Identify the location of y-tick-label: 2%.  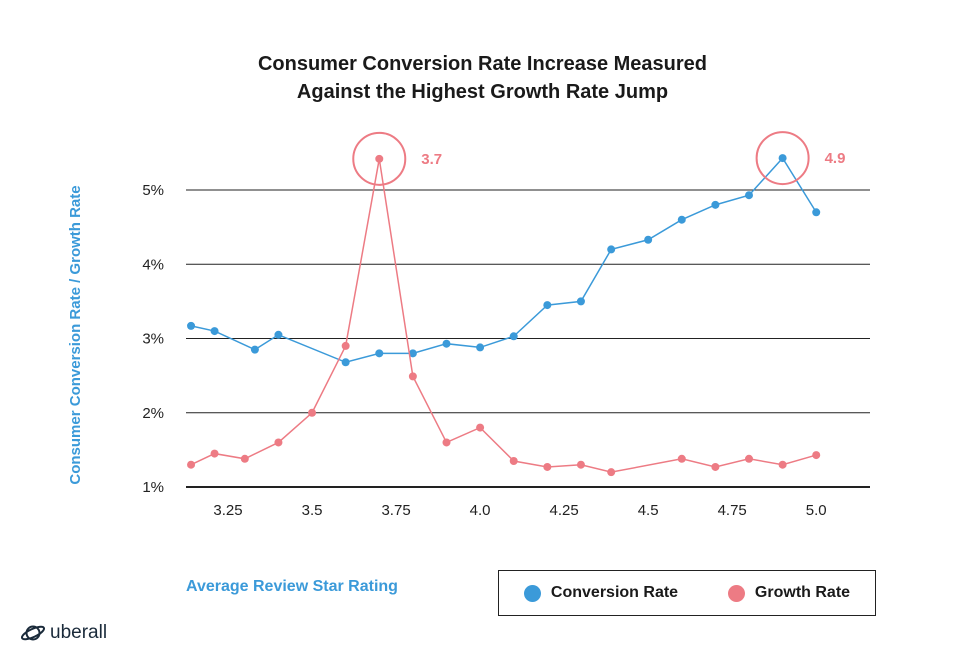
(153, 413).